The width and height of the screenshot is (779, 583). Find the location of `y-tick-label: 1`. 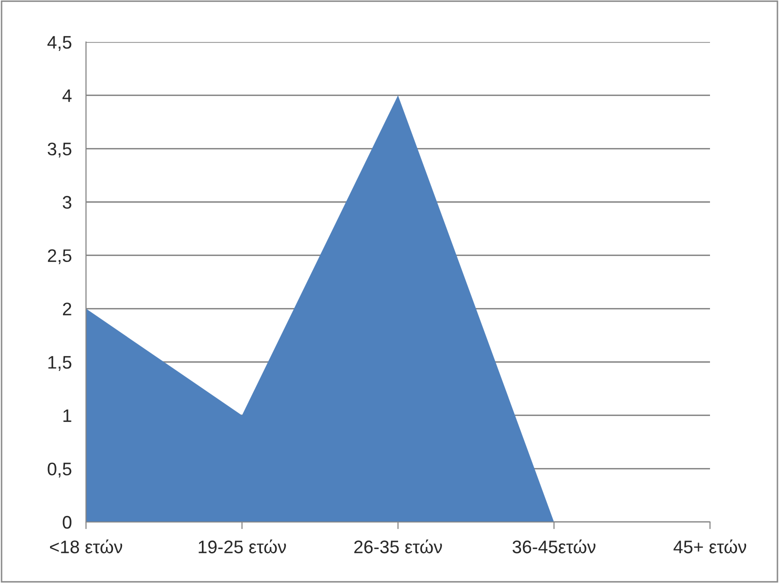

y-tick-label: 1 is located at coordinates (67, 415).